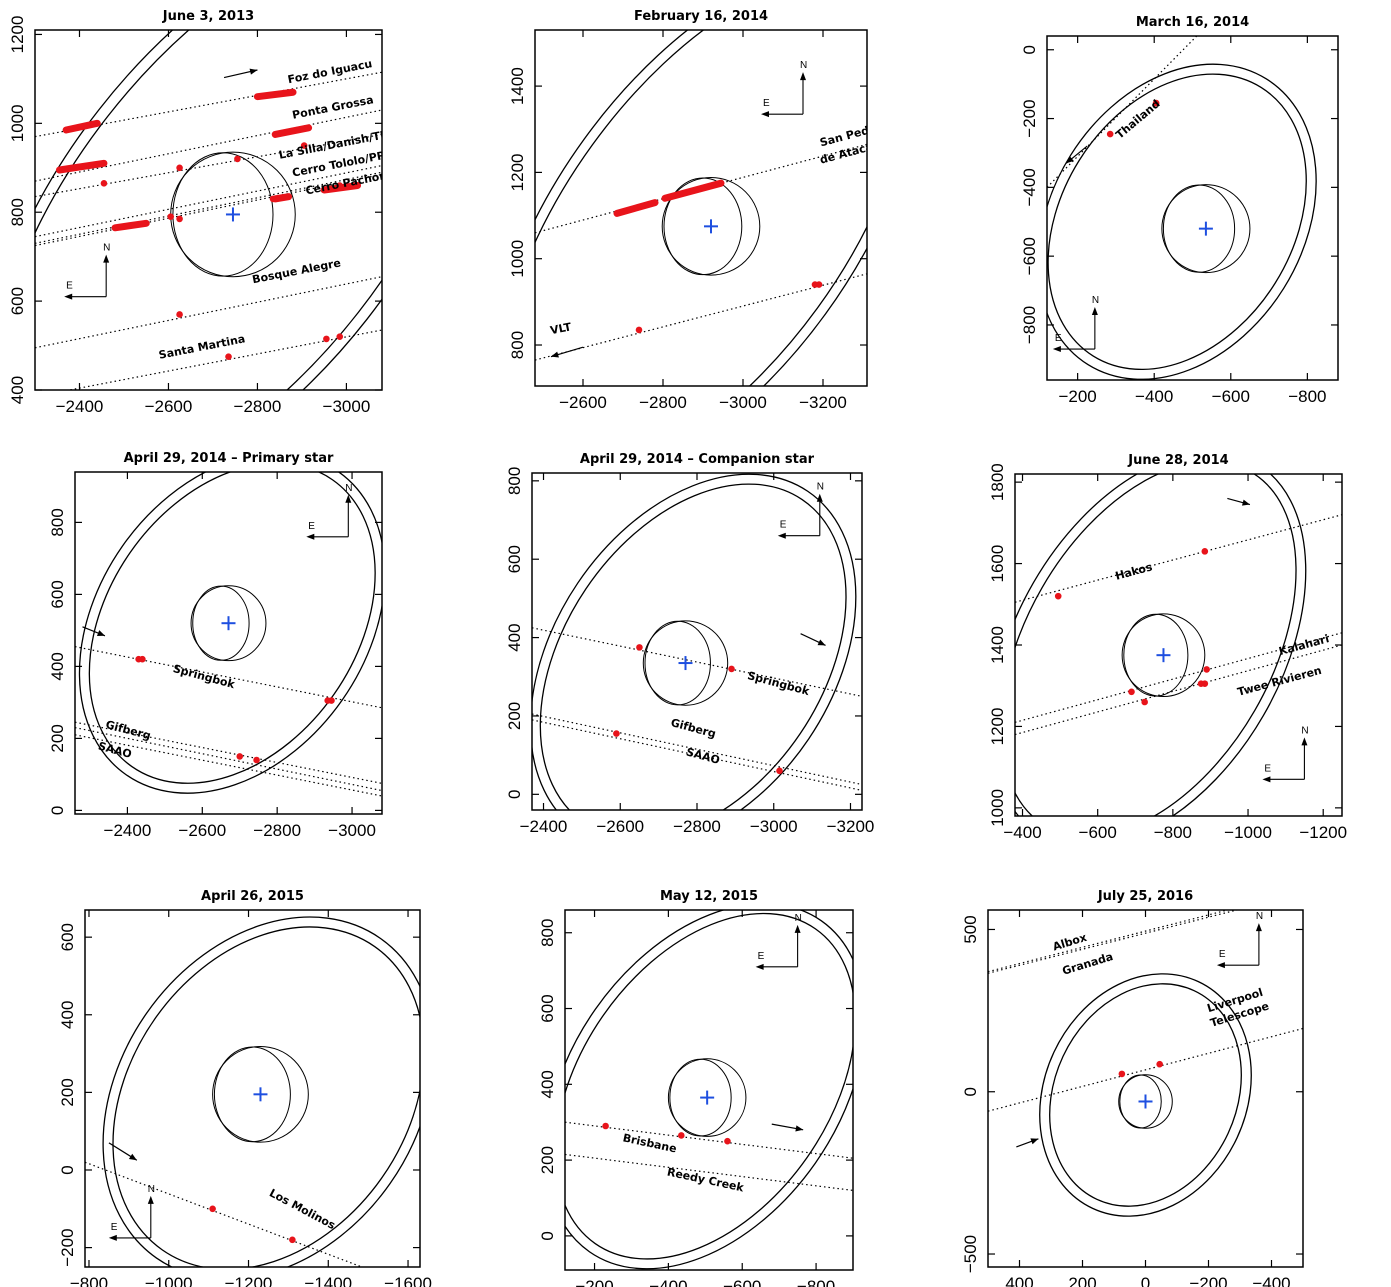 Image resolution: width=1391 pixels, height=1287 pixels. Describe the element at coordinates (1019, 1280) in the screenshot. I see `x-tick-label: 400` at that location.